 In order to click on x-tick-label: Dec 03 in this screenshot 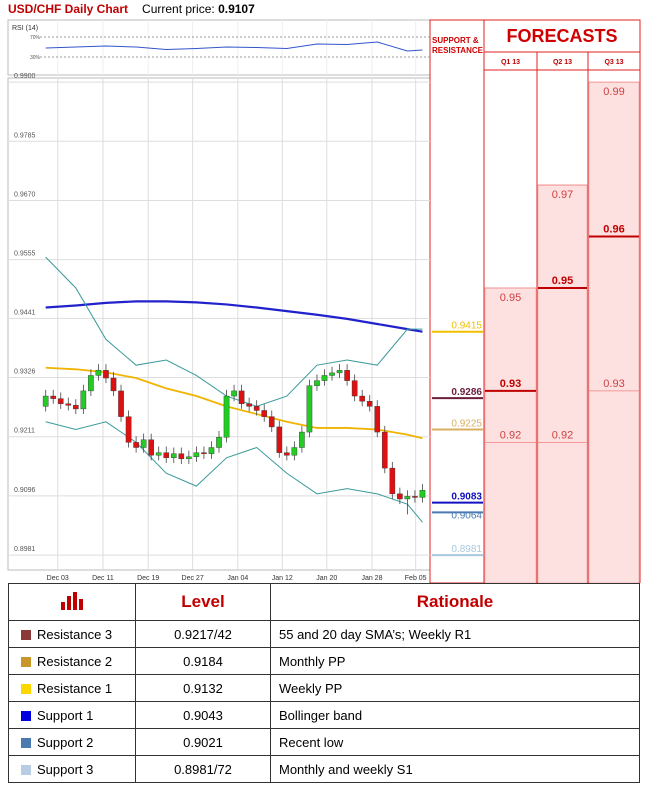, I will do `click(58, 578)`.